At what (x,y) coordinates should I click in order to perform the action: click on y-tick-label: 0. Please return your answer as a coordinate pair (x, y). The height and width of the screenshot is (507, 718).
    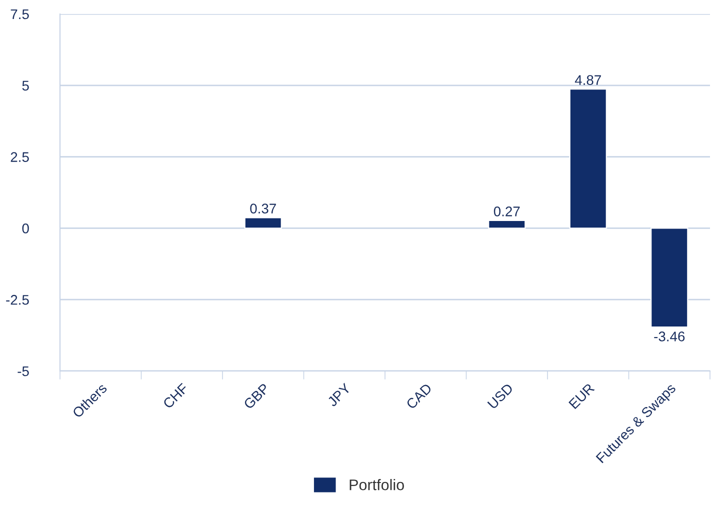
    Looking at the image, I should click on (25, 229).